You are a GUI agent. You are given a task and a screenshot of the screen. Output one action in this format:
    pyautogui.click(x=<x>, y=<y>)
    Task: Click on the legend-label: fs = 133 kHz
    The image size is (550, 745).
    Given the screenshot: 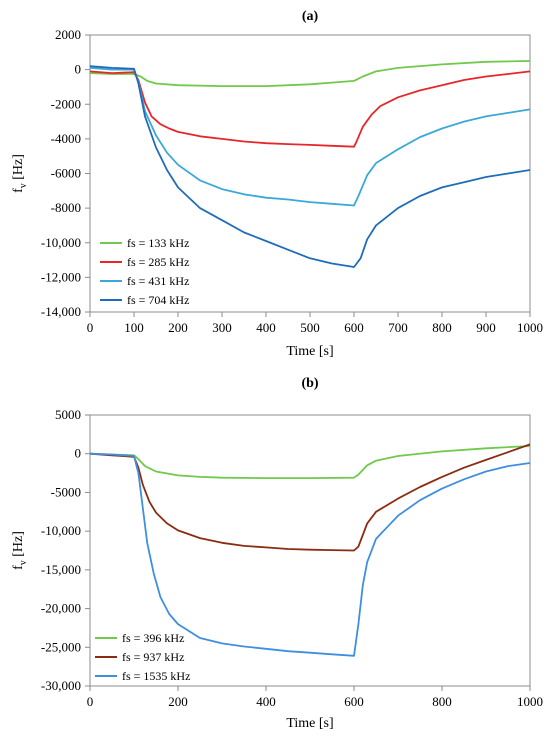 What is the action you would take?
    pyautogui.click(x=158, y=243)
    